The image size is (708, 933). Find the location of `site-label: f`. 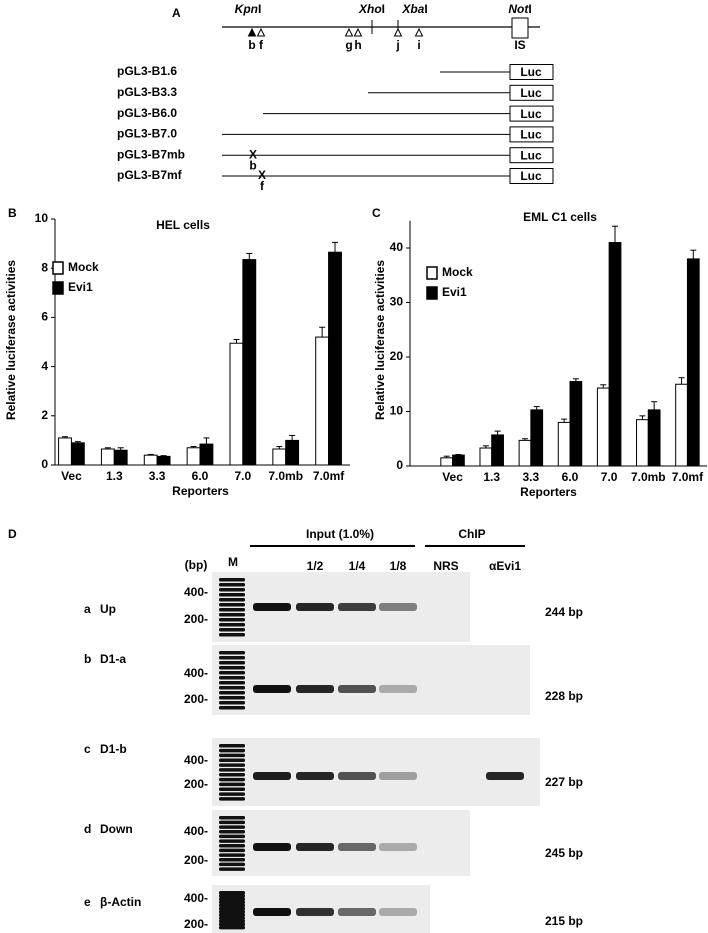

site-label: f is located at coordinates (261, 45).